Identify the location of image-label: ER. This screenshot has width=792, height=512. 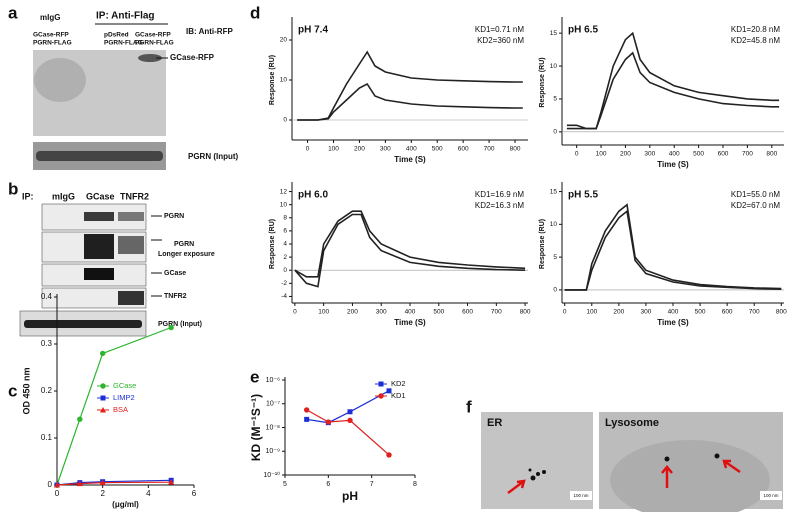
(494, 423).